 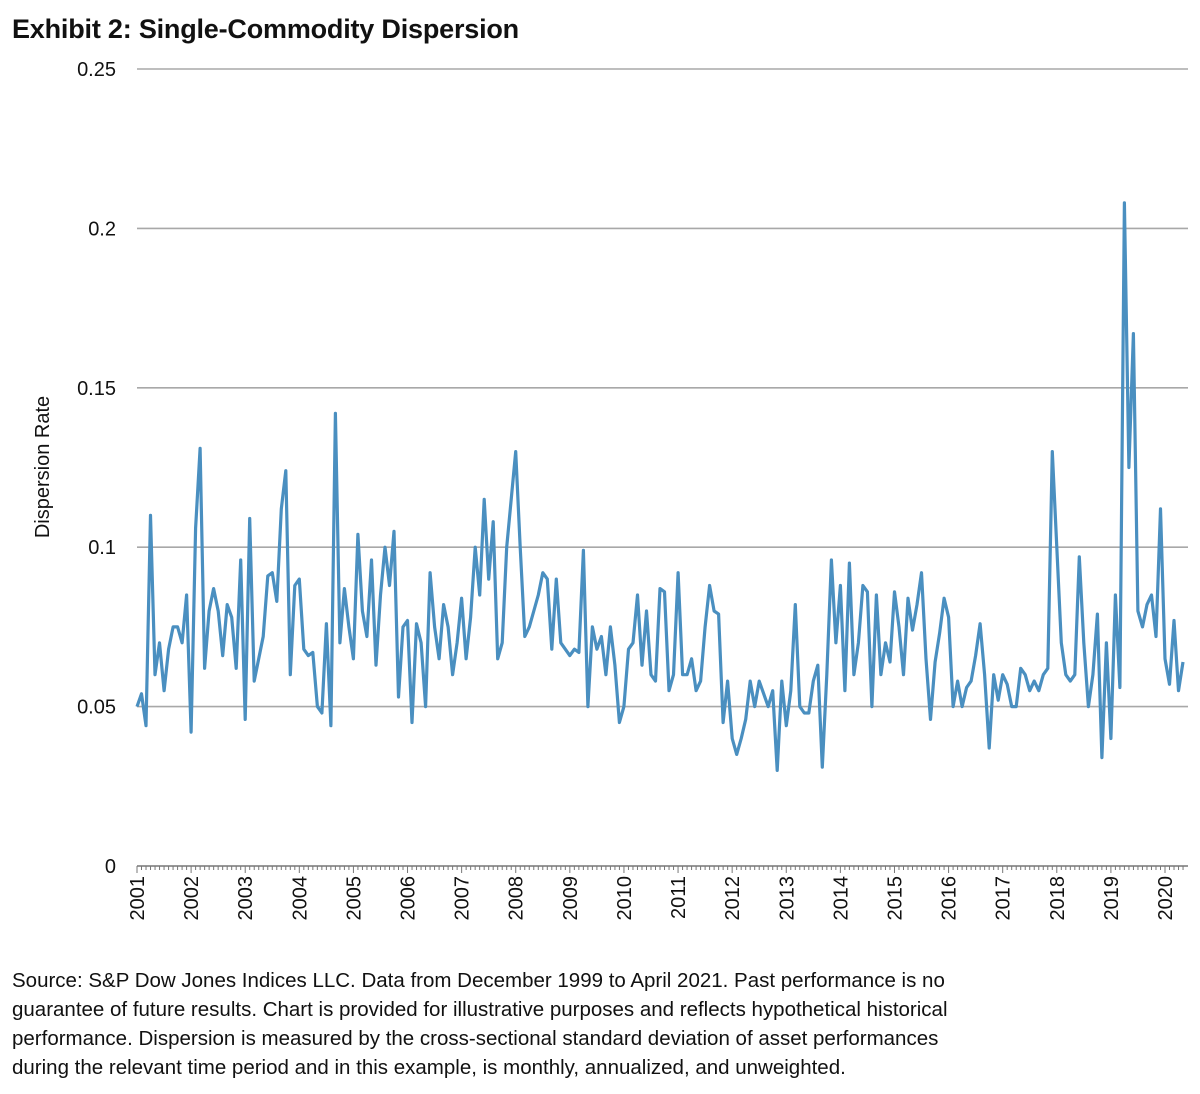 What do you see at coordinates (138, 898) in the screenshot?
I see `x-tick-label: 2001` at bounding box center [138, 898].